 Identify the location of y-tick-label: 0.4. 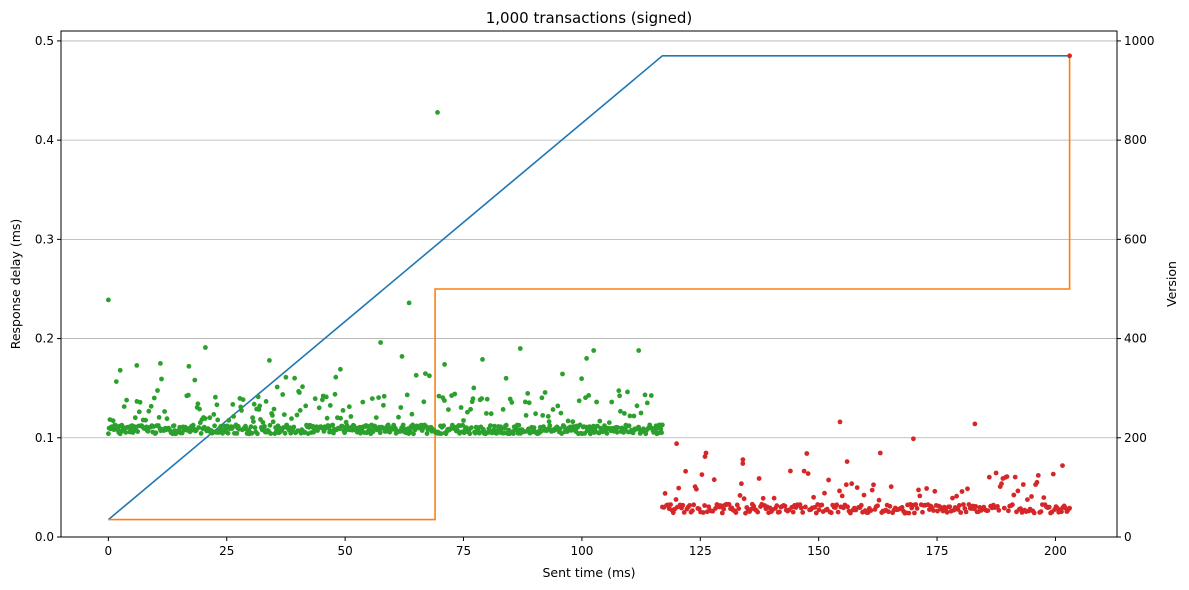
(44, 140).